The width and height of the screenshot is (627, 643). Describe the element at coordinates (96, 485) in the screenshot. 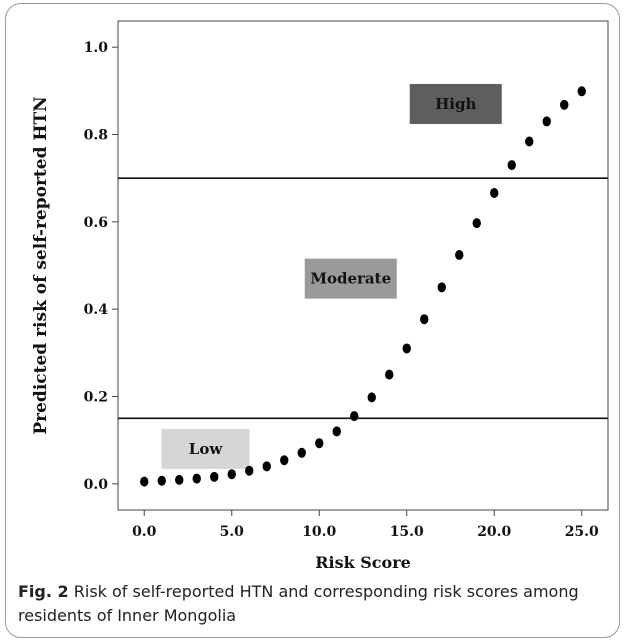

I see `y-tick-label: 0.0` at that location.